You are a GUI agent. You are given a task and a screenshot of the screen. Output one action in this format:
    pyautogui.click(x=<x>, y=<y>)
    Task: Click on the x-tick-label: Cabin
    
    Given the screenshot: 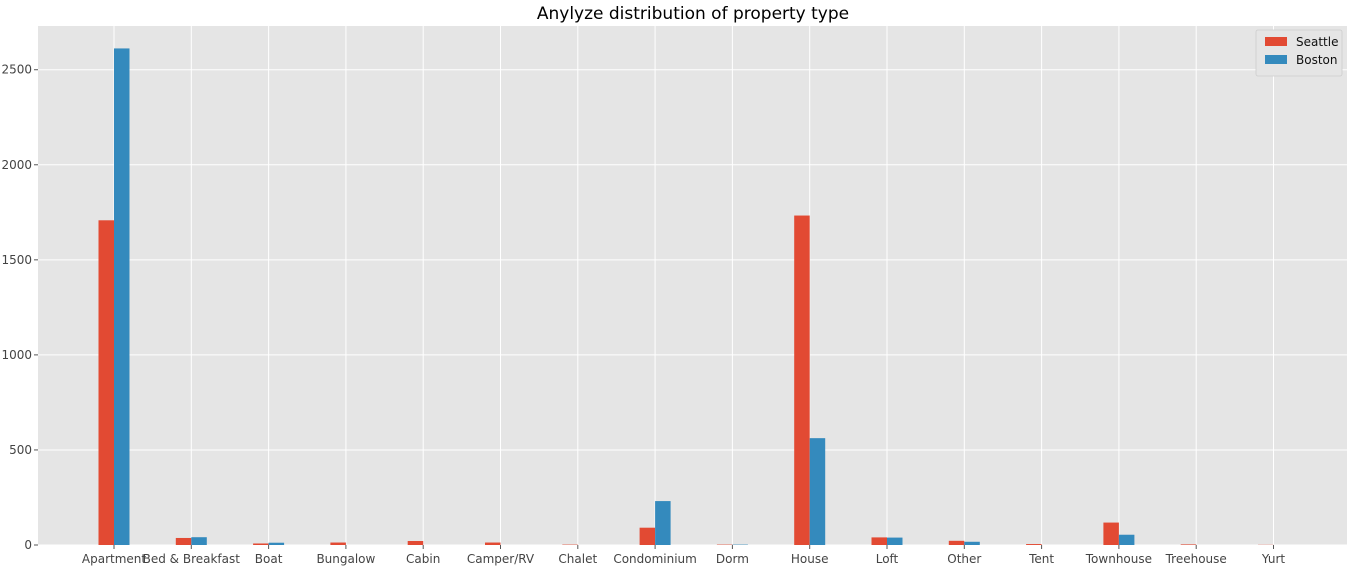 What is the action you would take?
    pyautogui.click(x=423, y=559)
    